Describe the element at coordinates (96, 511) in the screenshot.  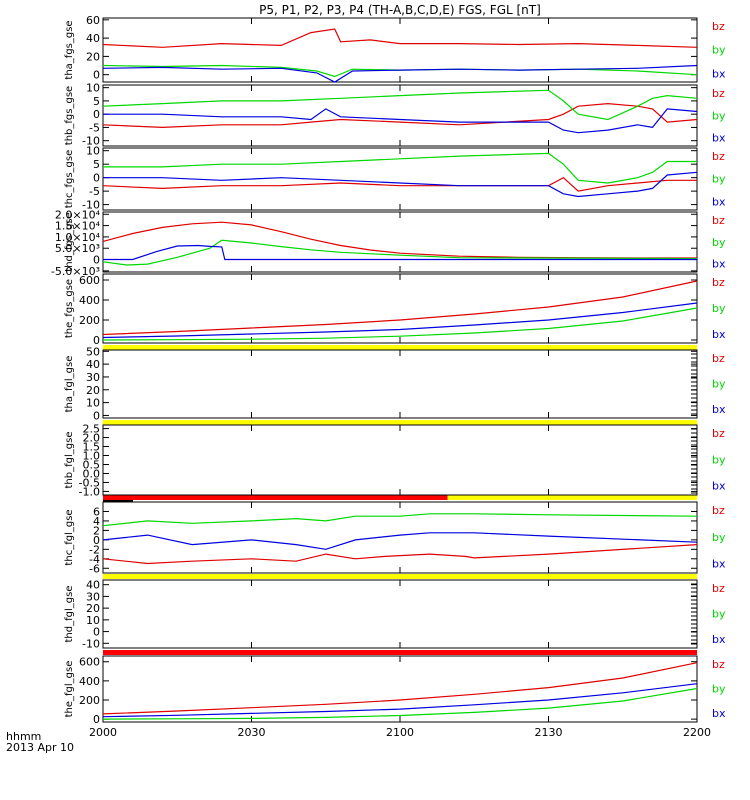
I see `y-tick-label: 6` at that location.